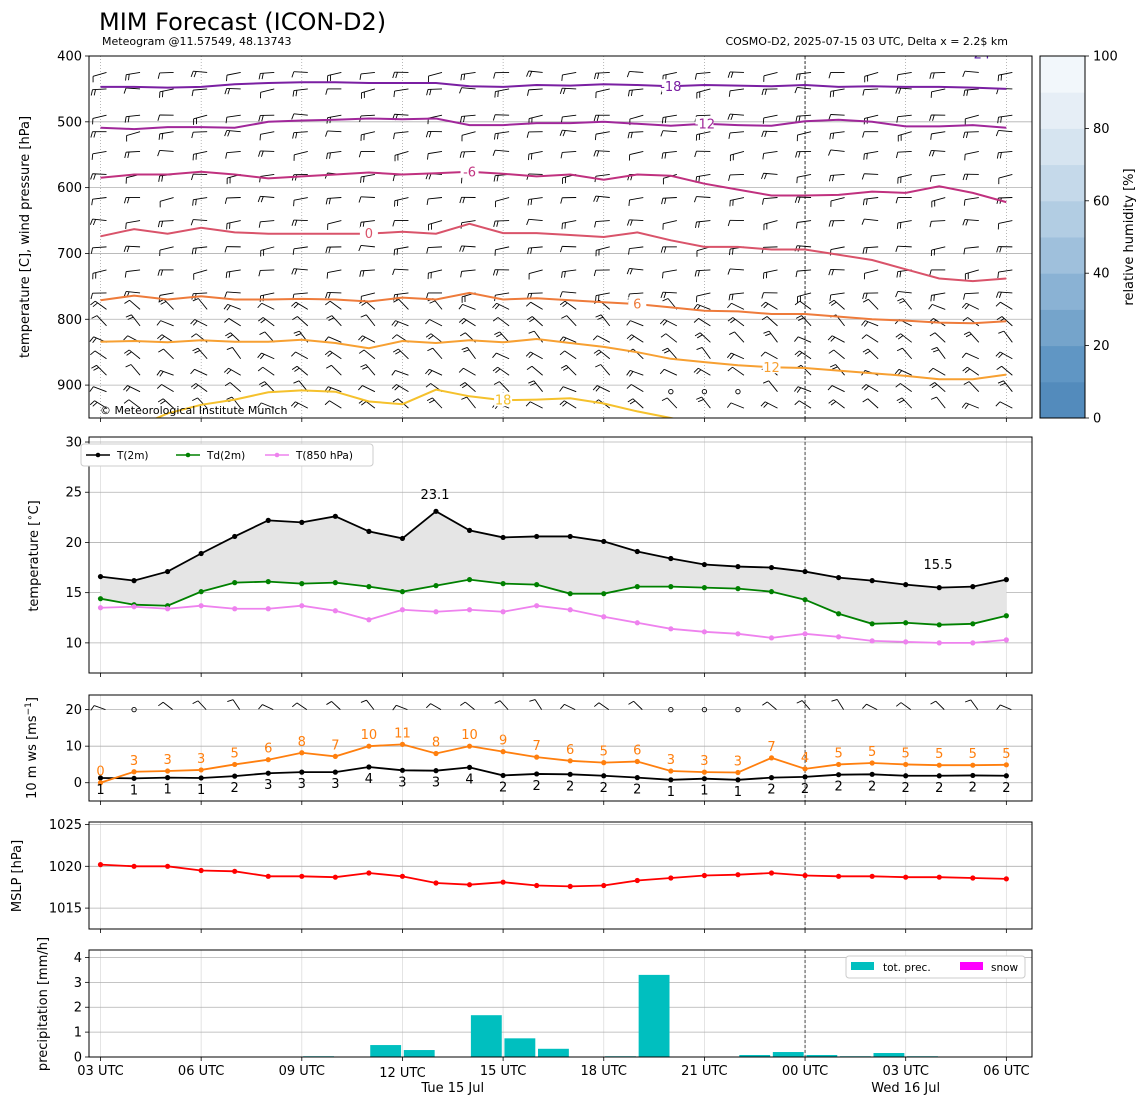 This screenshot has height=1105, width=1148. Describe the element at coordinates (78, 783) in the screenshot. I see `y-tick-label: 0` at that location.